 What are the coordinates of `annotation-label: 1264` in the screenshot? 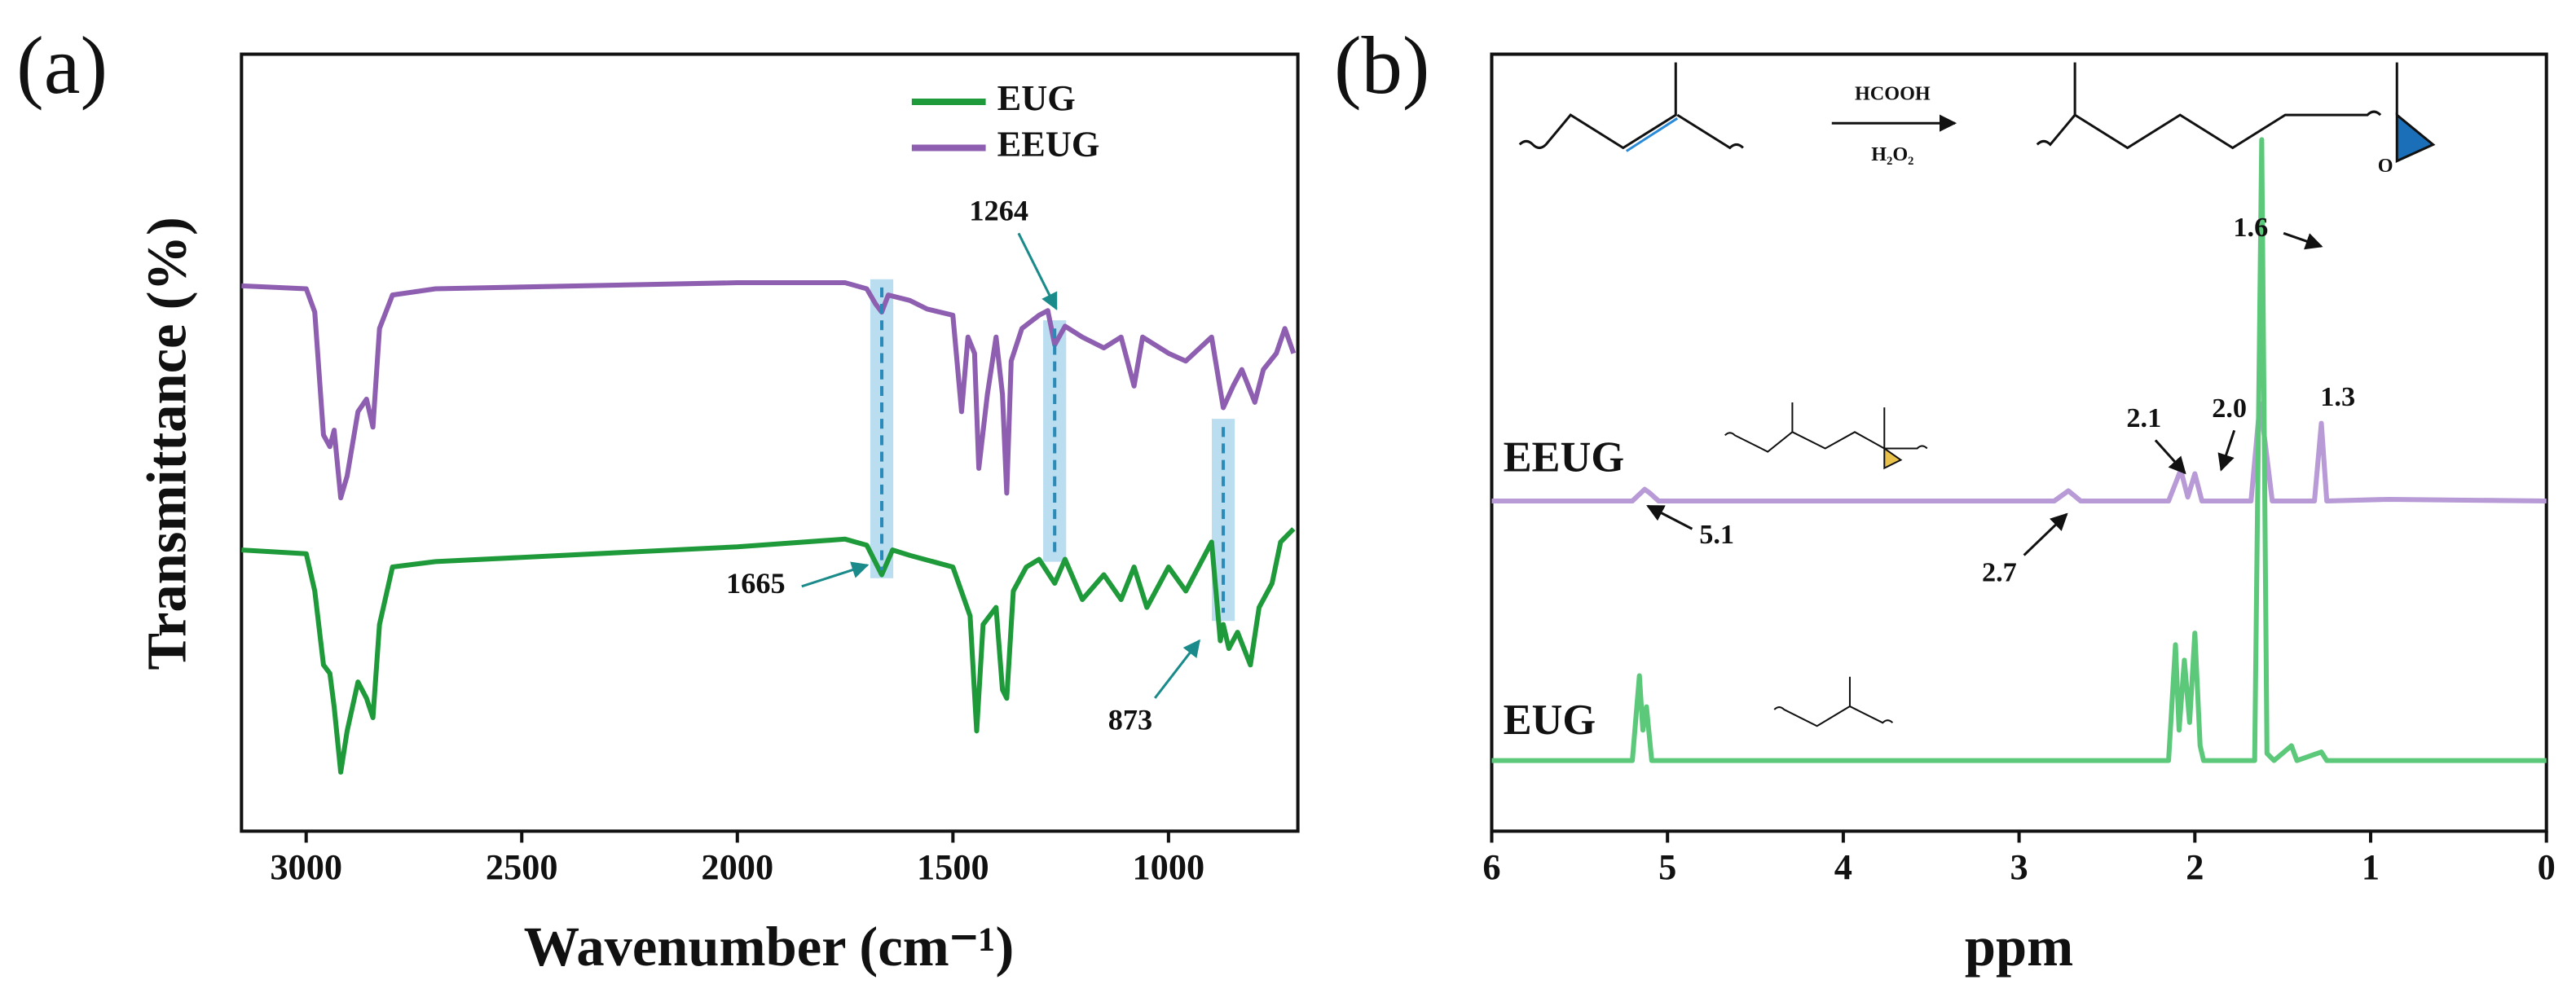 It's located at (999, 210).